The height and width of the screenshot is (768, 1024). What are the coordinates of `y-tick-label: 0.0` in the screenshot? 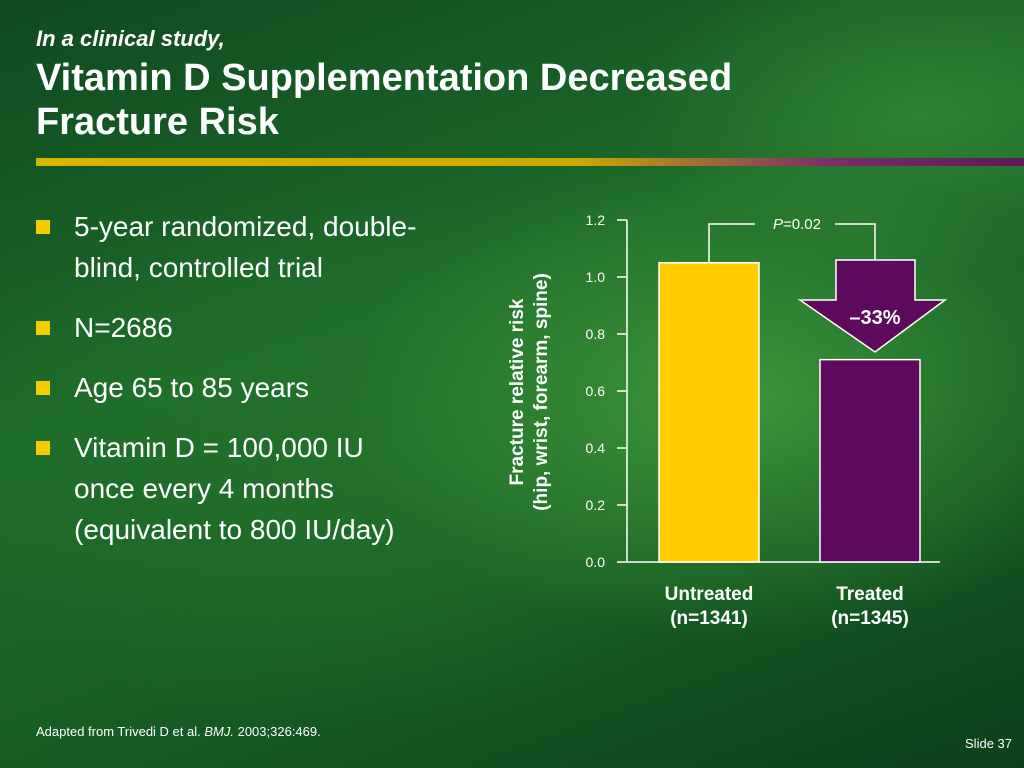 It's located at (596, 562).